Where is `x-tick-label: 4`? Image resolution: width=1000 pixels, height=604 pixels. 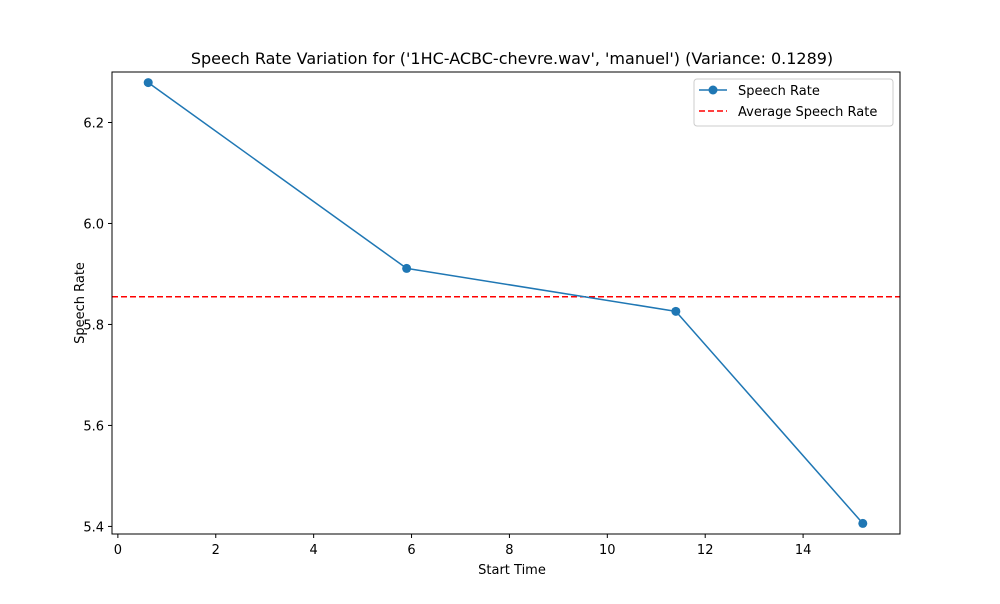 x-tick-label: 4 is located at coordinates (314, 550).